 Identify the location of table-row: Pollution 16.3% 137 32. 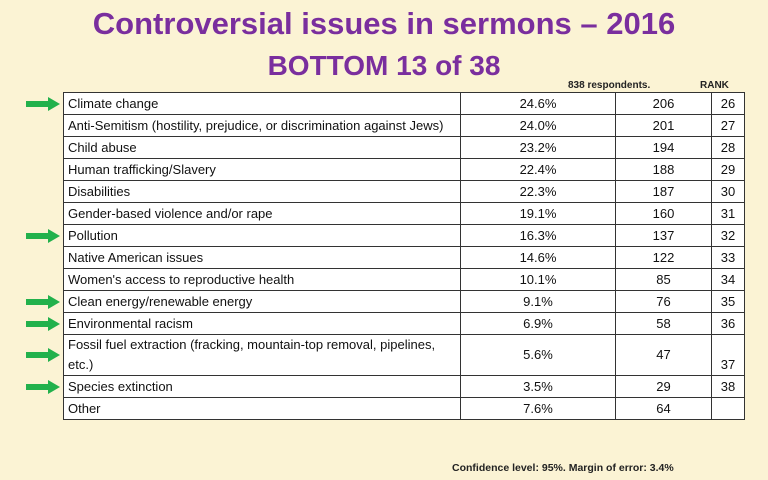
(404, 235).